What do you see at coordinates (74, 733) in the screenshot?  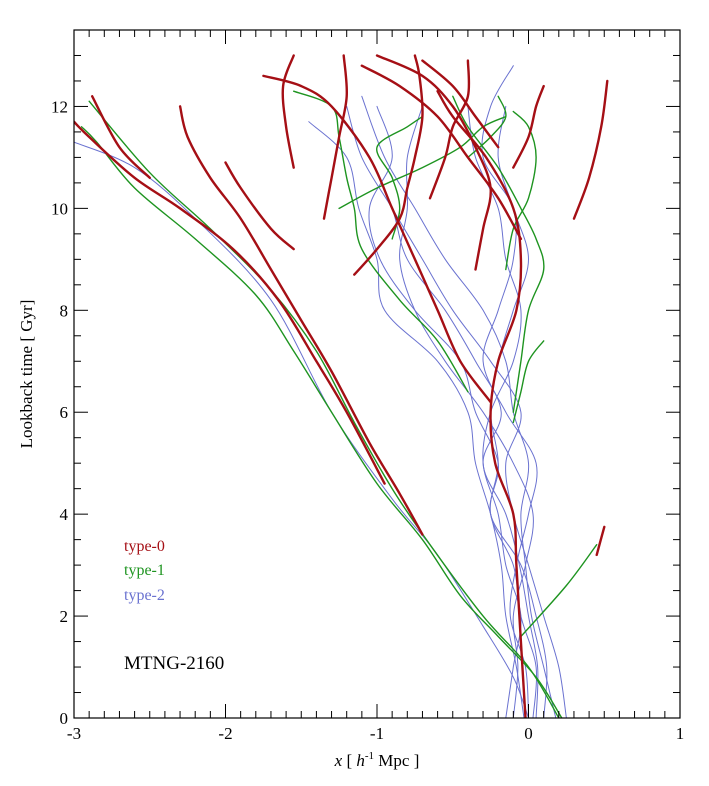 I see `x-tick-label: -3` at bounding box center [74, 733].